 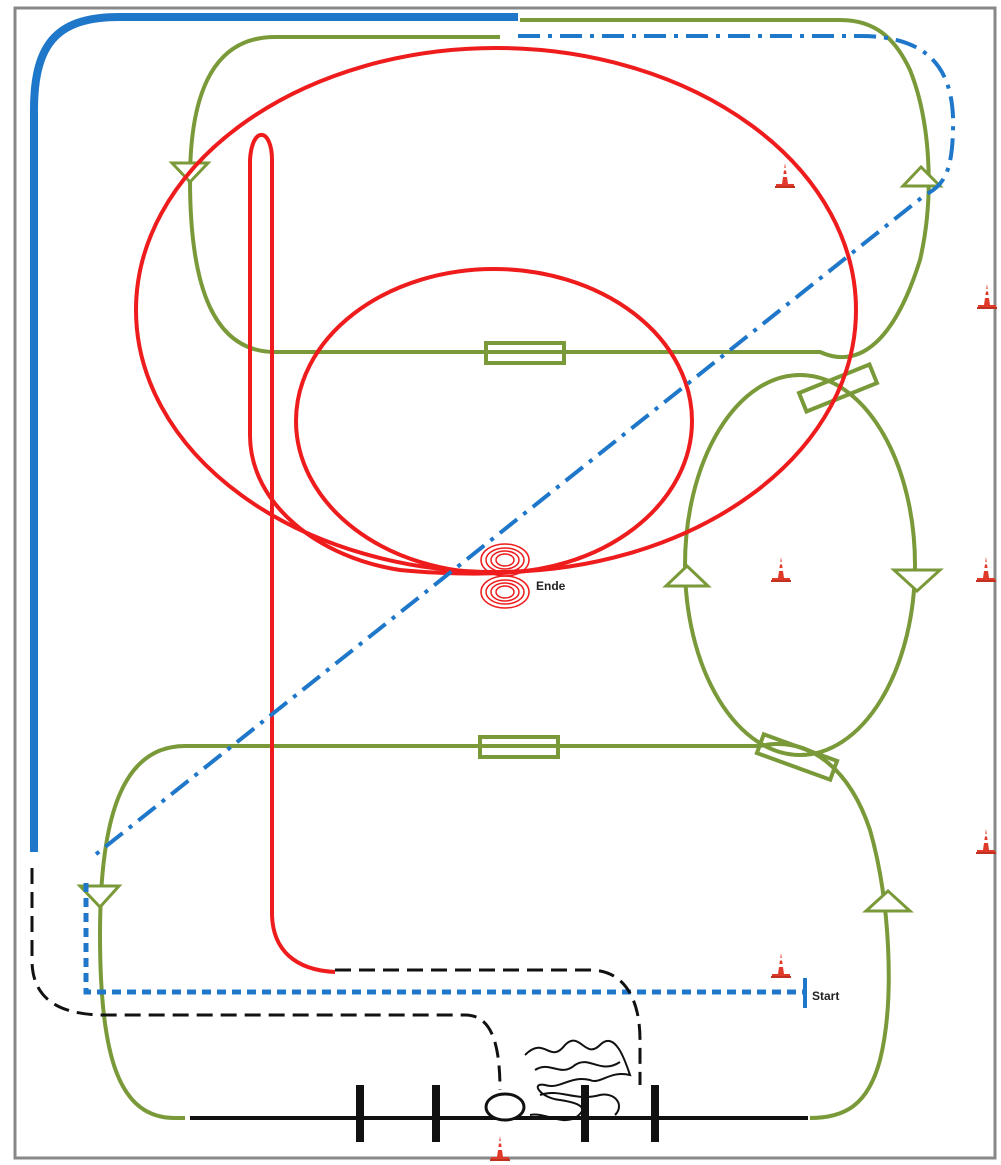 What do you see at coordinates (800, 565) in the screenshot?
I see `green-middle-ellipse` at bounding box center [800, 565].